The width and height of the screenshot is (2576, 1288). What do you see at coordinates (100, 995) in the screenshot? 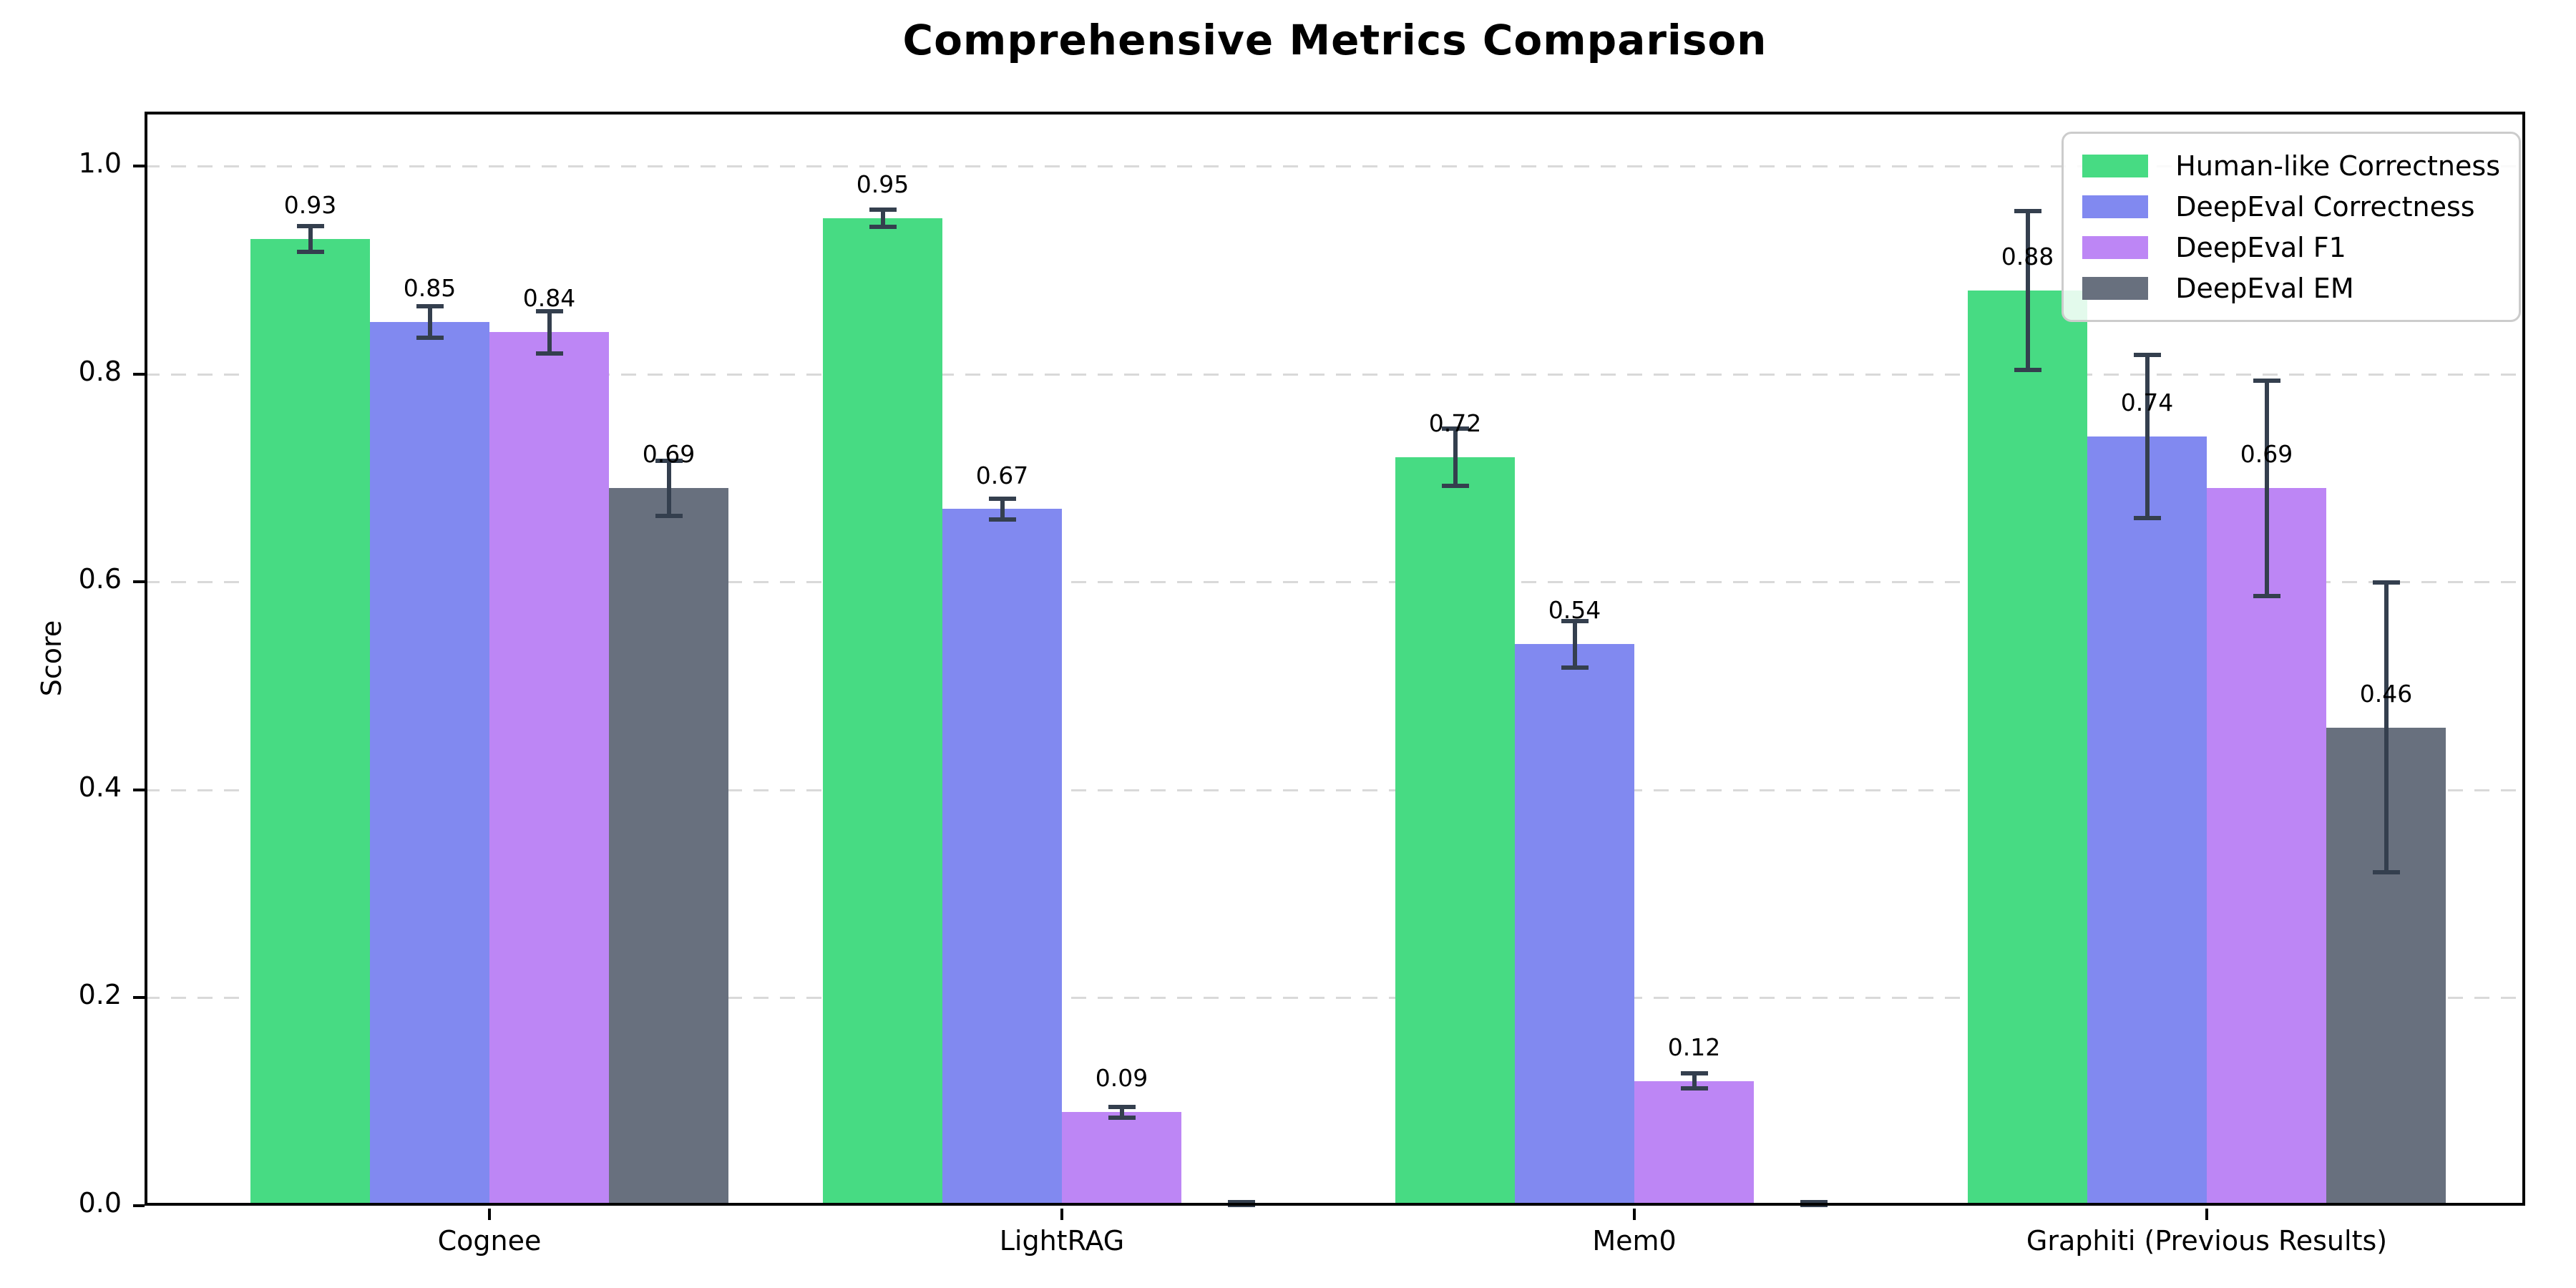
I see `y-tick-label: 0.2` at bounding box center [100, 995].